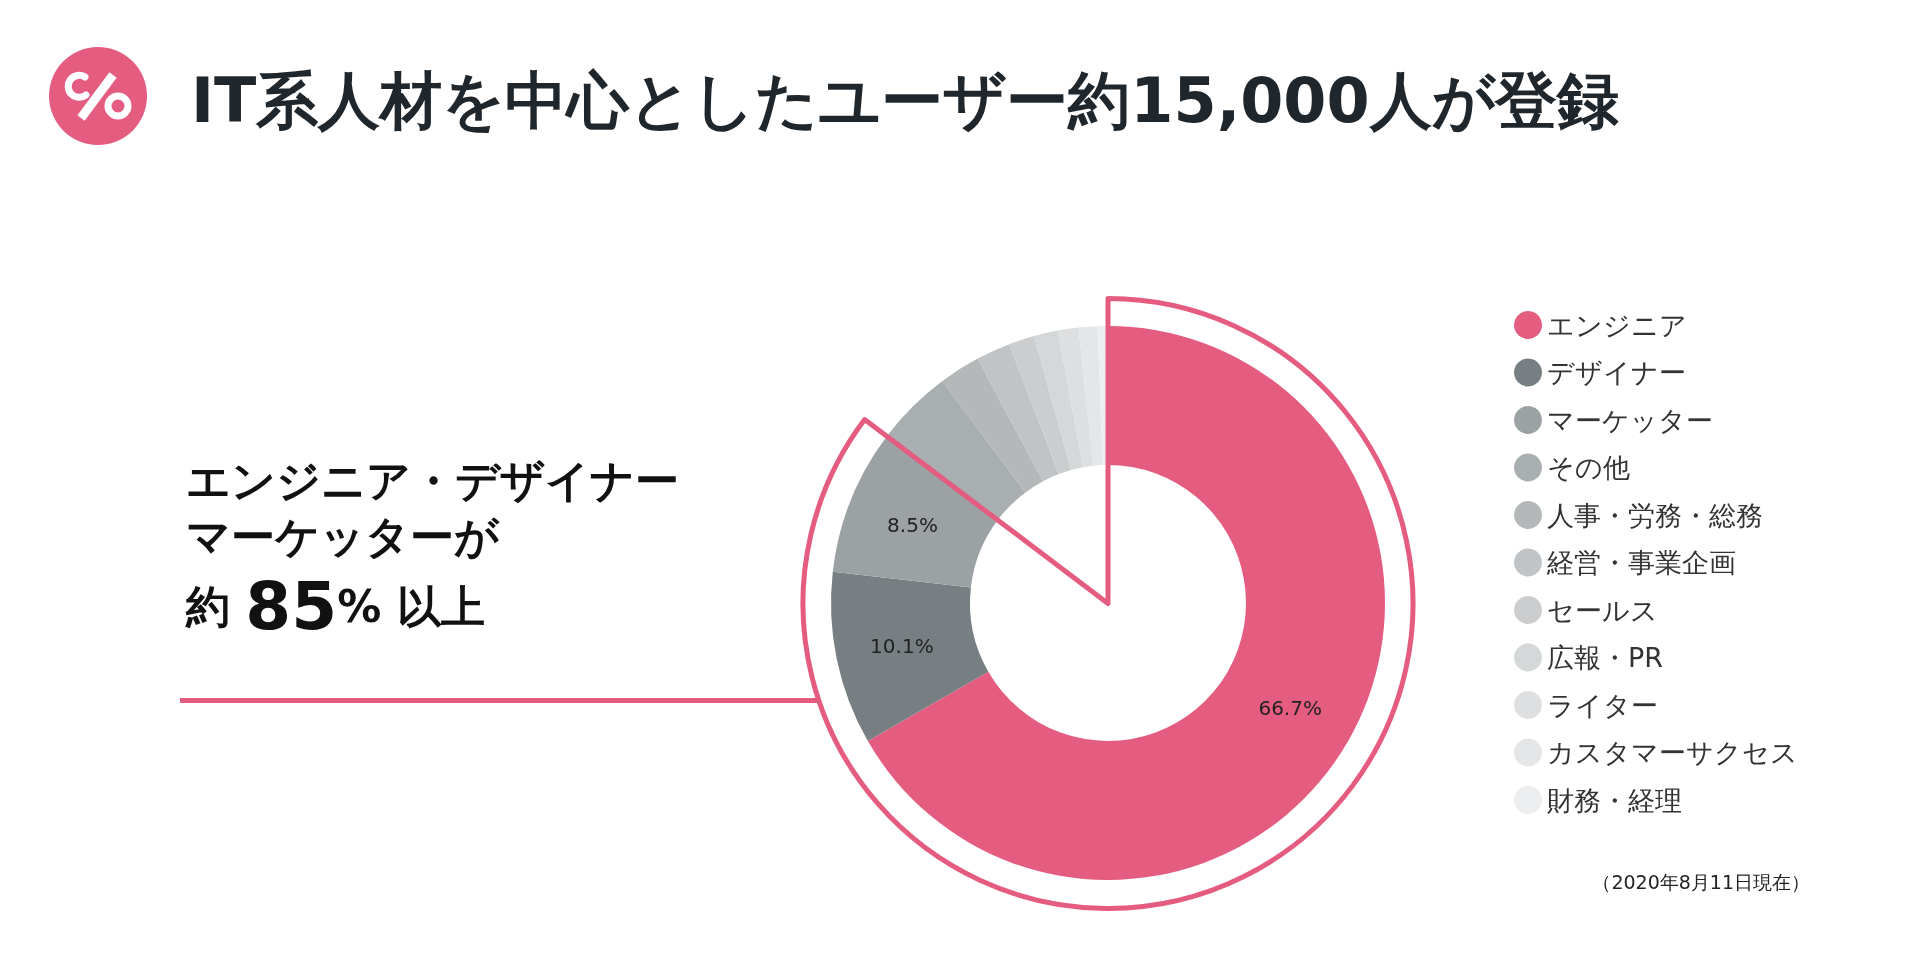 The width and height of the screenshot is (1918, 974). I want to click on legend-label: 財務・経理, so click(1614, 800).